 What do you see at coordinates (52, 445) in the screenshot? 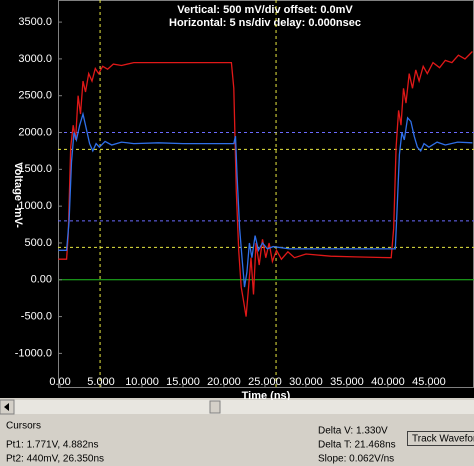
I see `pt1-readout: Pt1: 1.771V, 4.882ns` at bounding box center [52, 445].